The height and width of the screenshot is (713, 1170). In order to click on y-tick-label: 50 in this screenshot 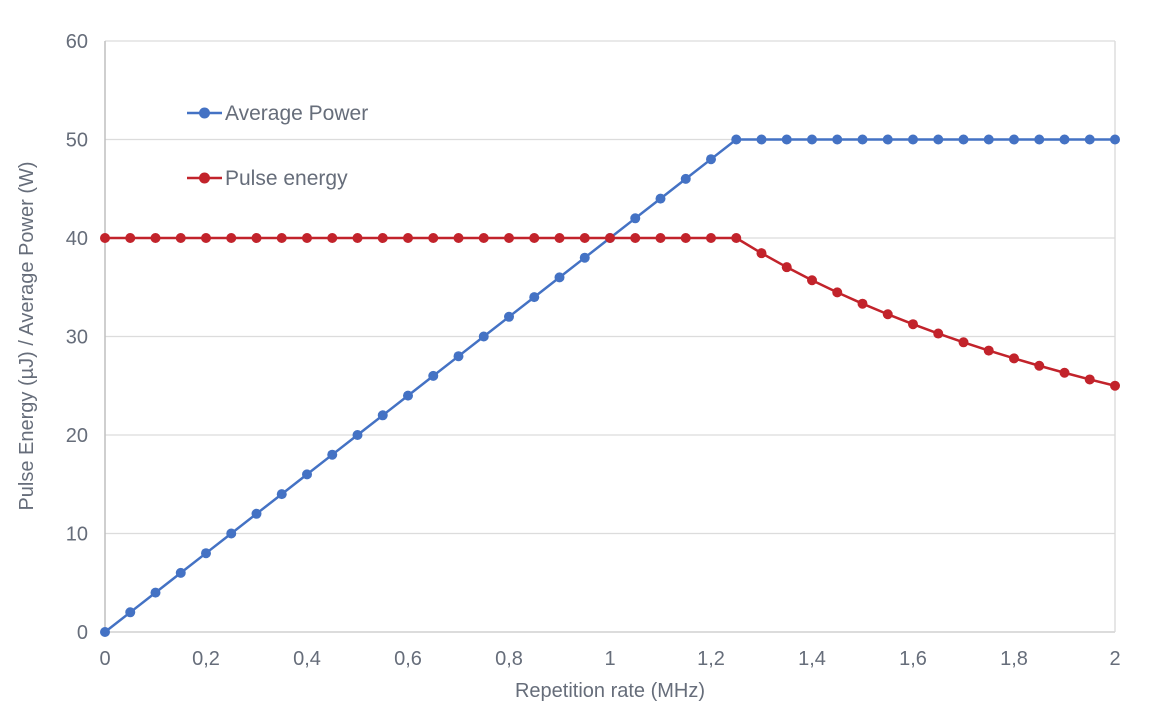, I will do `click(77, 141)`.